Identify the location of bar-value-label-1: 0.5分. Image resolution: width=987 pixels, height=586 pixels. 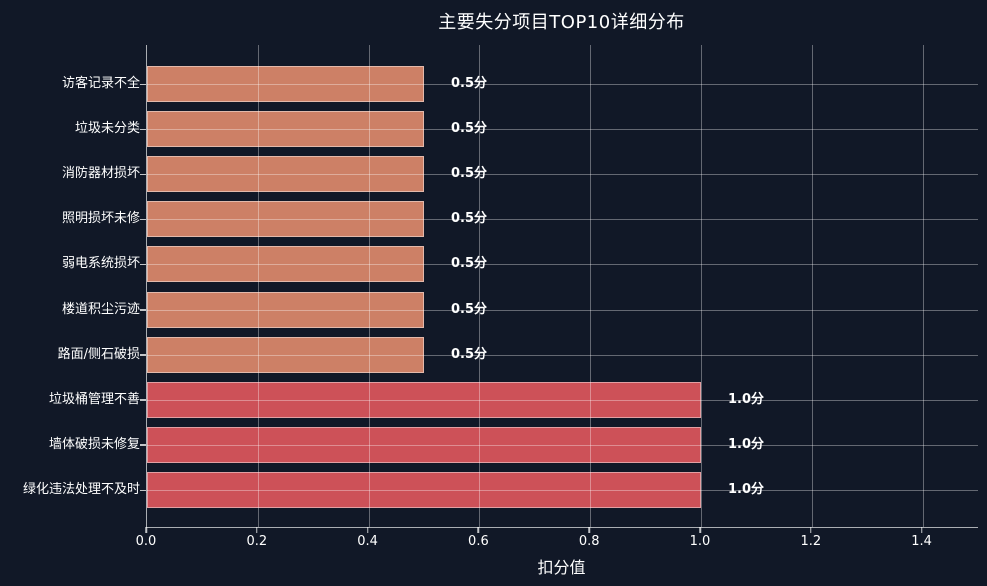
(469, 129).